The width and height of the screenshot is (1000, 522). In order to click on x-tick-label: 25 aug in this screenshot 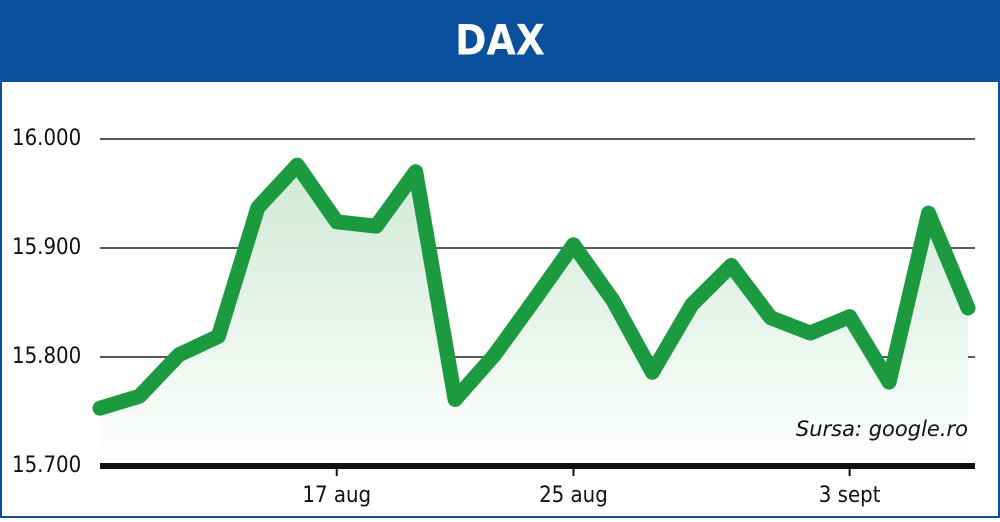, I will do `click(573, 495)`.